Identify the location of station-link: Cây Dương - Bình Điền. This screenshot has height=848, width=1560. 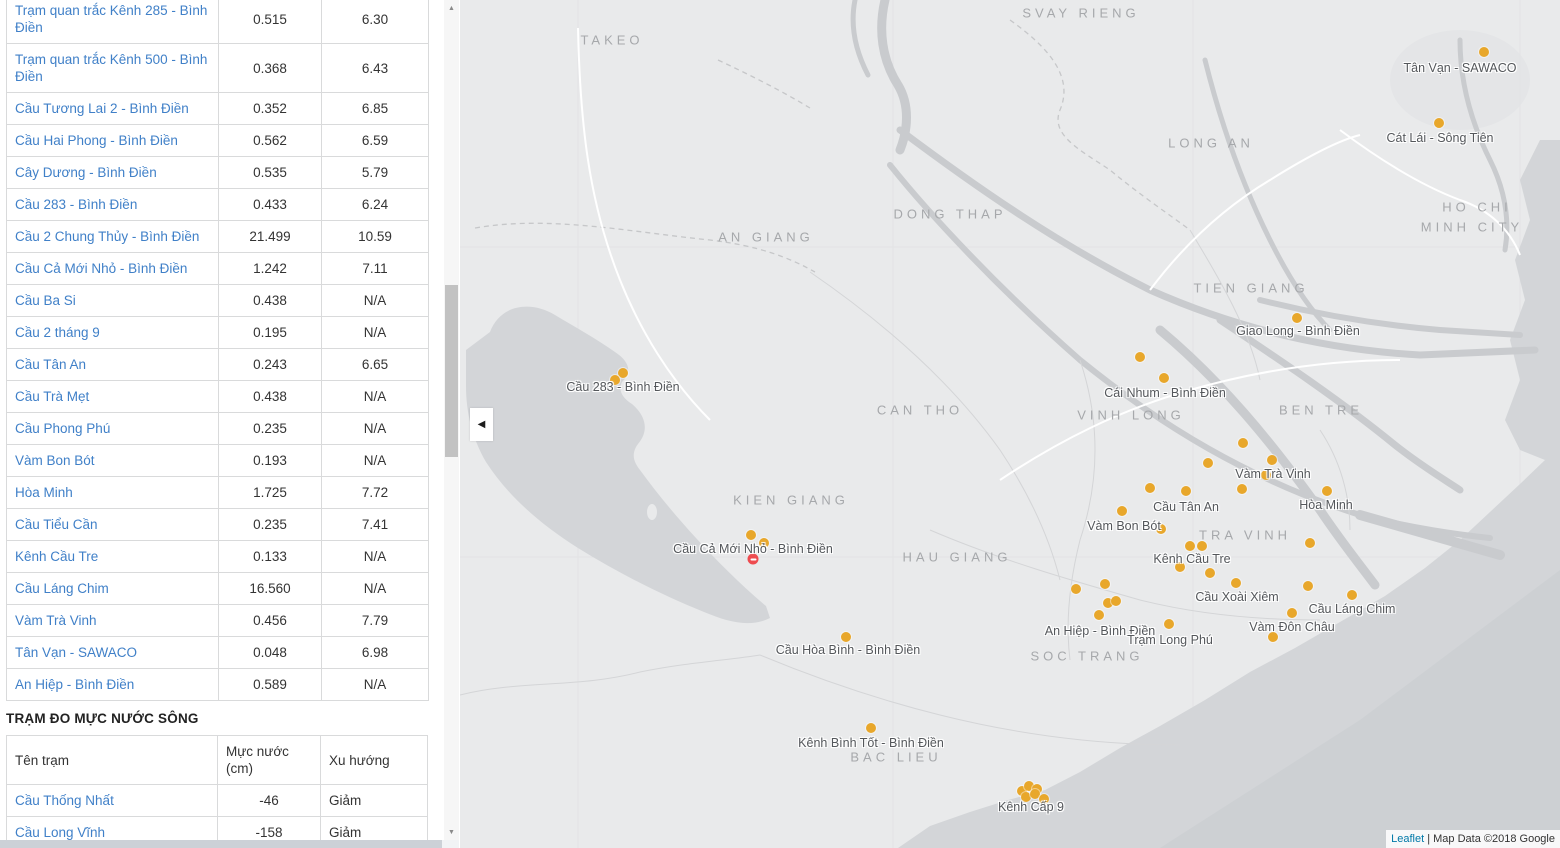
(86, 172).